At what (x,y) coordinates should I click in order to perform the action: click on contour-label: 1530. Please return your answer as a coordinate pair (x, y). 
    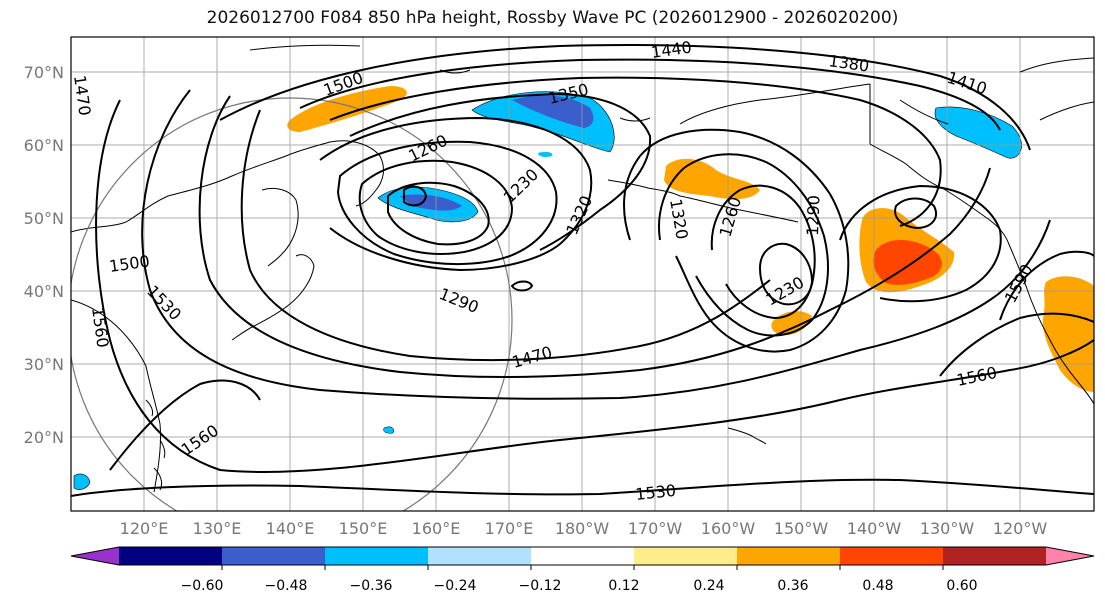
    Looking at the image, I should click on (655, 492).